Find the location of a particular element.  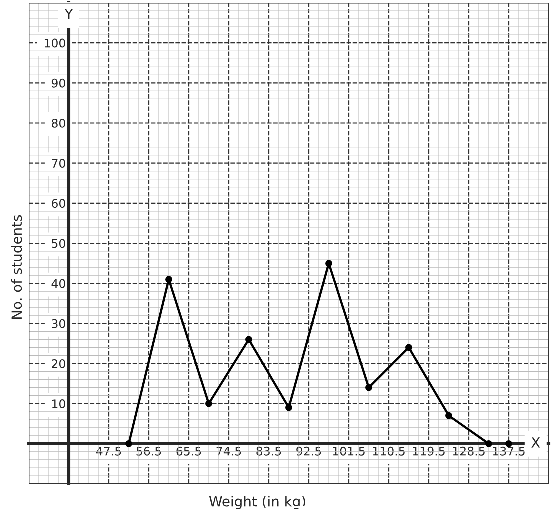

x-tick-label: 137.5 is located at coordinates (509, 451).